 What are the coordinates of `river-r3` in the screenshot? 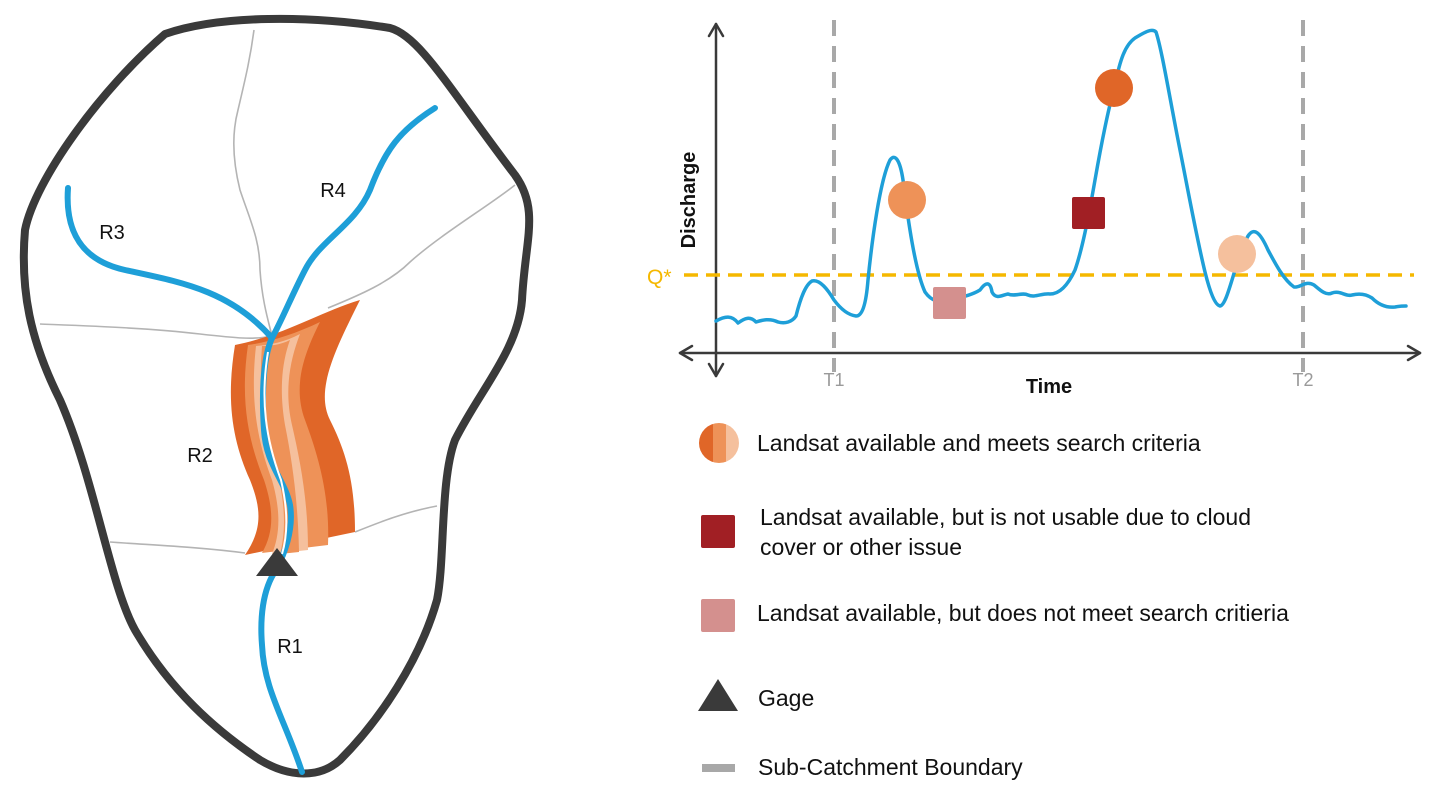 It's located at (169, 263).